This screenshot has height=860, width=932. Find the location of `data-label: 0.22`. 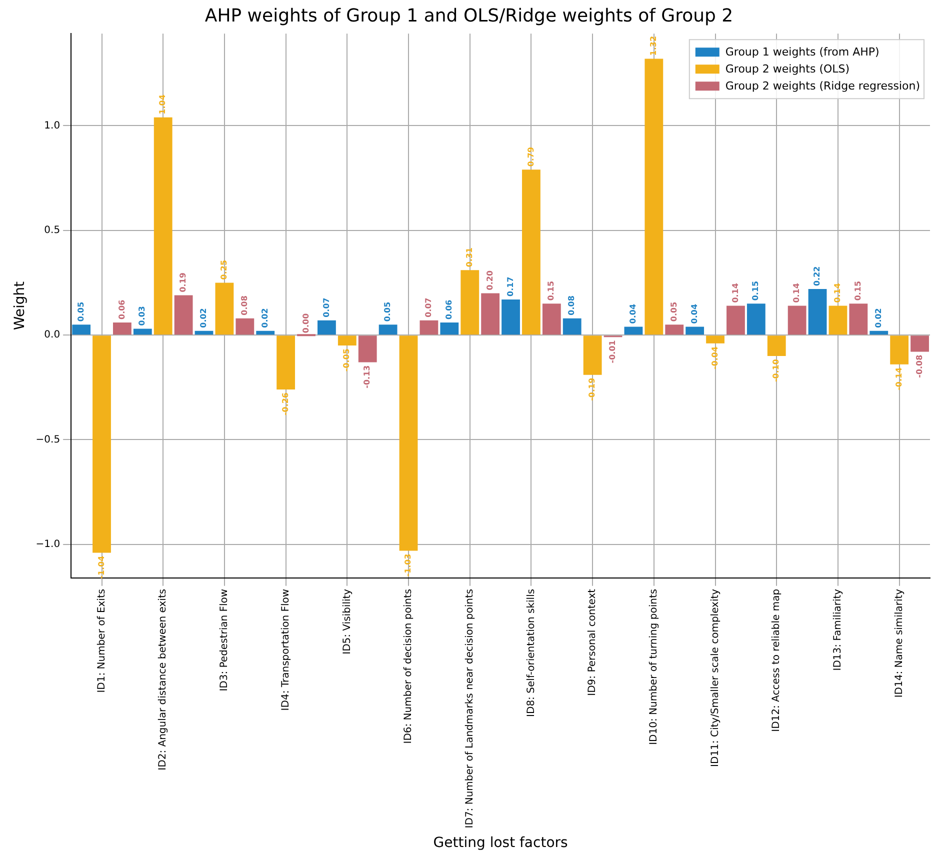

data-label: 0.22 is located at coordinates (817, 276).